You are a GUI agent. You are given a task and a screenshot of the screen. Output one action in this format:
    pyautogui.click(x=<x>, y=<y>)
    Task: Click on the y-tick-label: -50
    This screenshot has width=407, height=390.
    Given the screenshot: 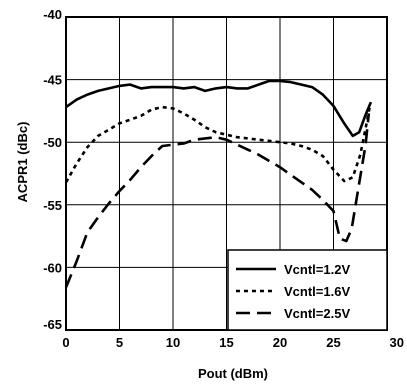 What is the action you would take?
    pyautogui.click(x=52, y=142)
    